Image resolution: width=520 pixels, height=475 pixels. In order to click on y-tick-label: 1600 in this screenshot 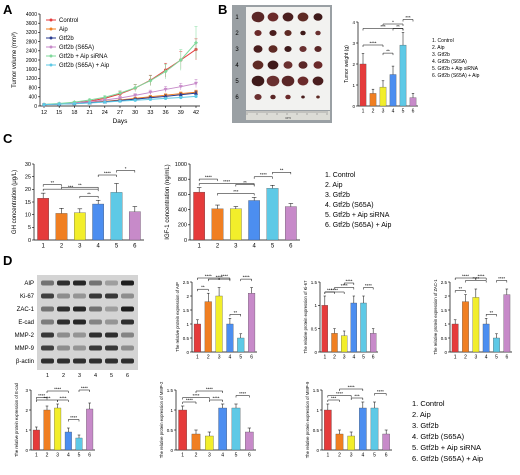, I will do `click(31, 70)`.